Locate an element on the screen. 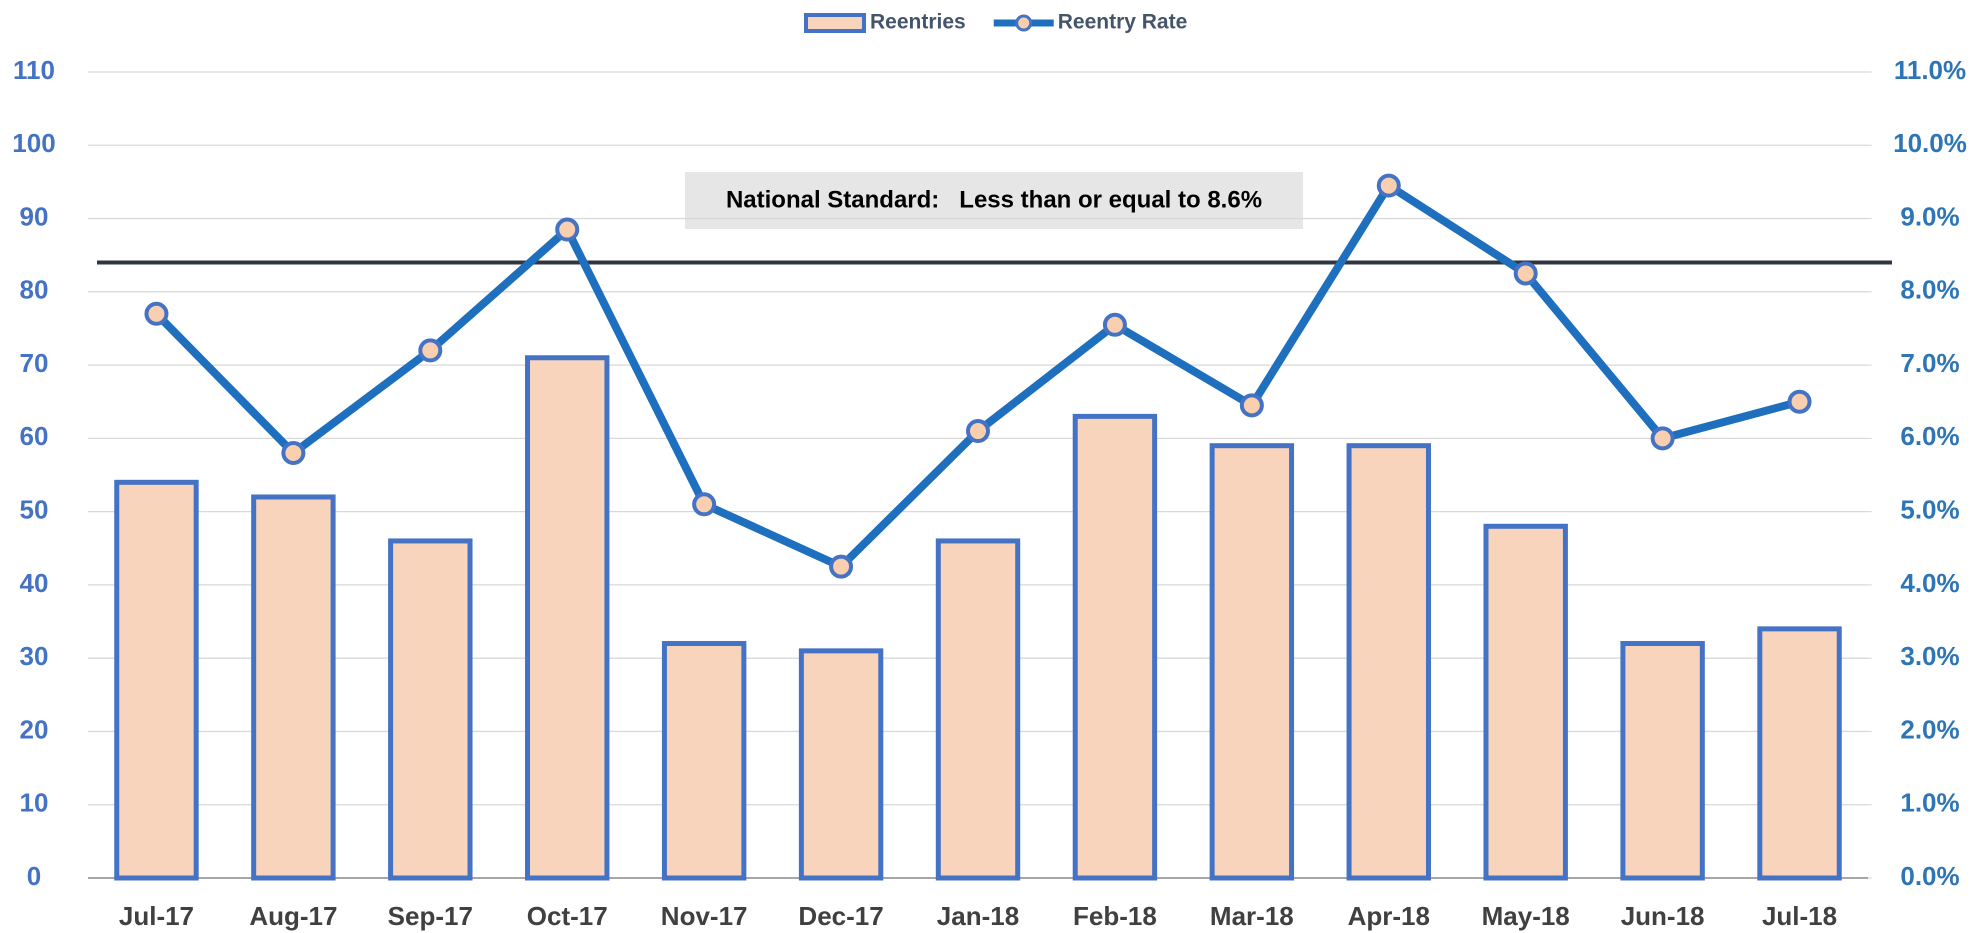 The height and width of the screenshot is (933, 1982). y-tick-label: 0 is located at coordinates (34, 876).